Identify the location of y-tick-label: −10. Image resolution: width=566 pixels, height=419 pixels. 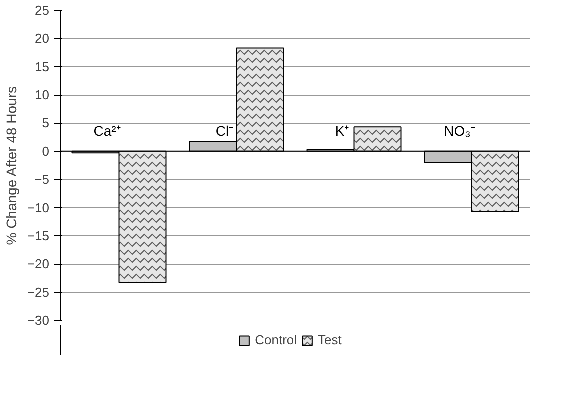
(38, 208).